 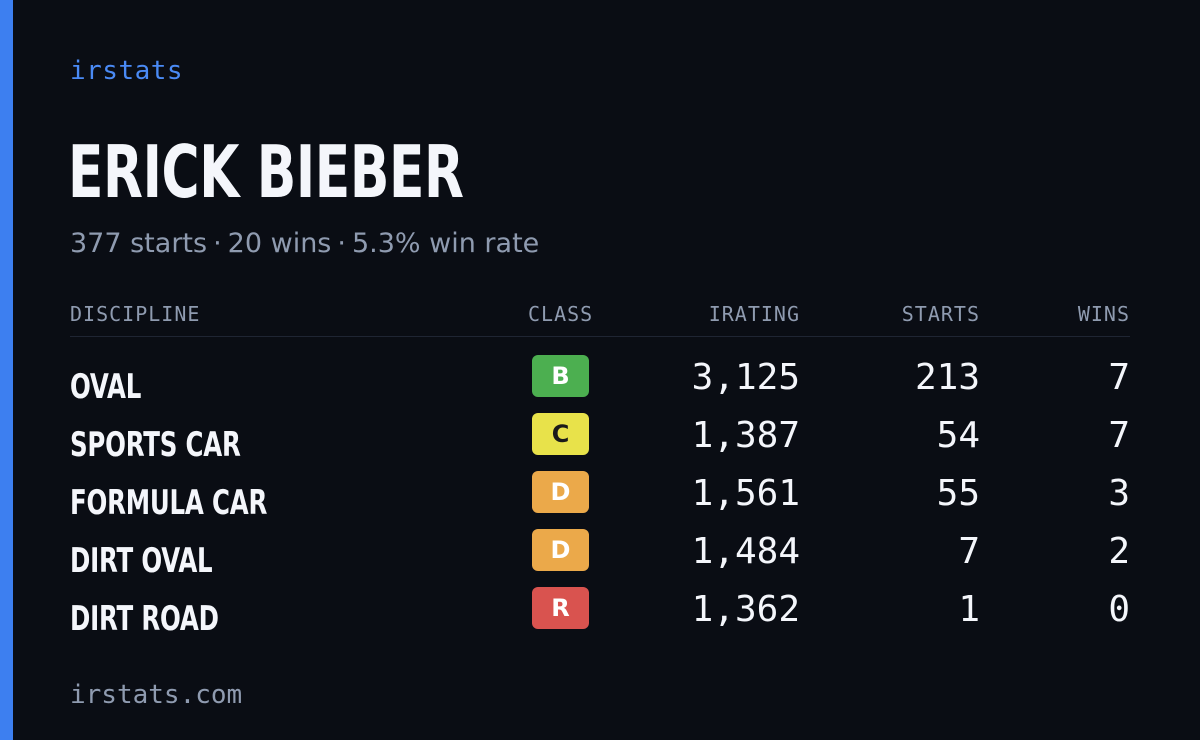 I want to click on row-irating: 3,125, so click(x=745, y=377).